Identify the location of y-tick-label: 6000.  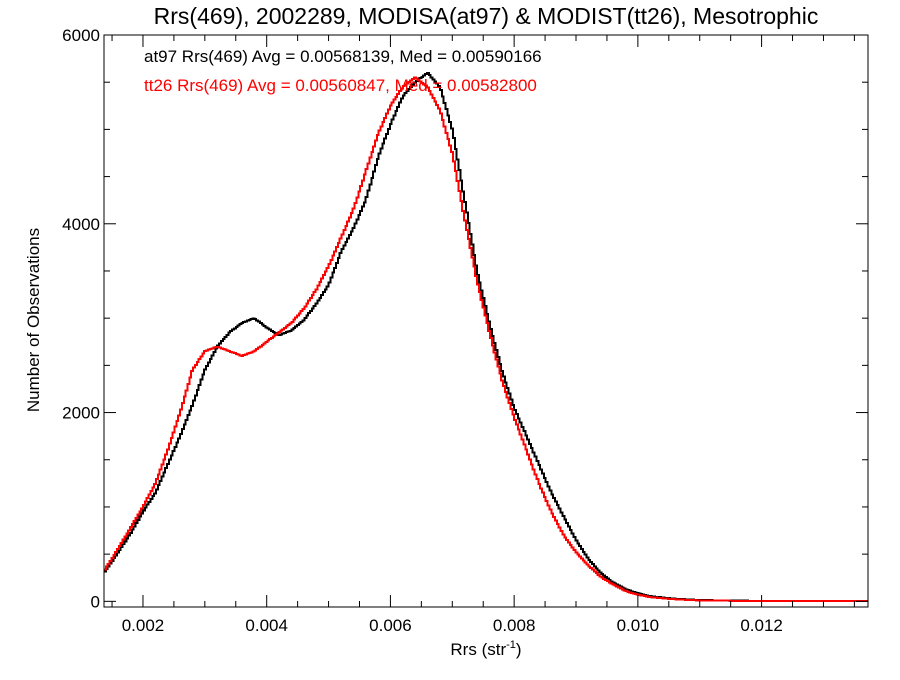
(81, 35).